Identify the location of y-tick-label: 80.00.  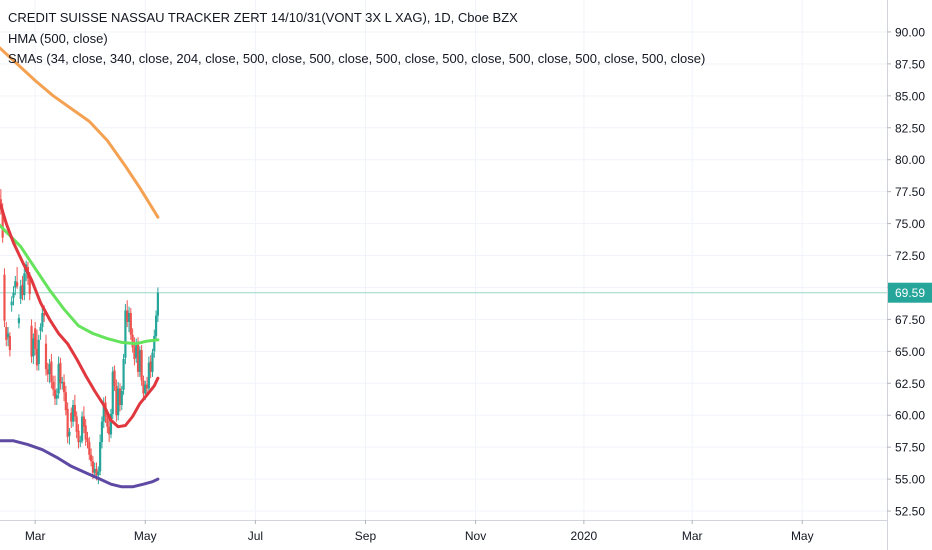
(910, 160).